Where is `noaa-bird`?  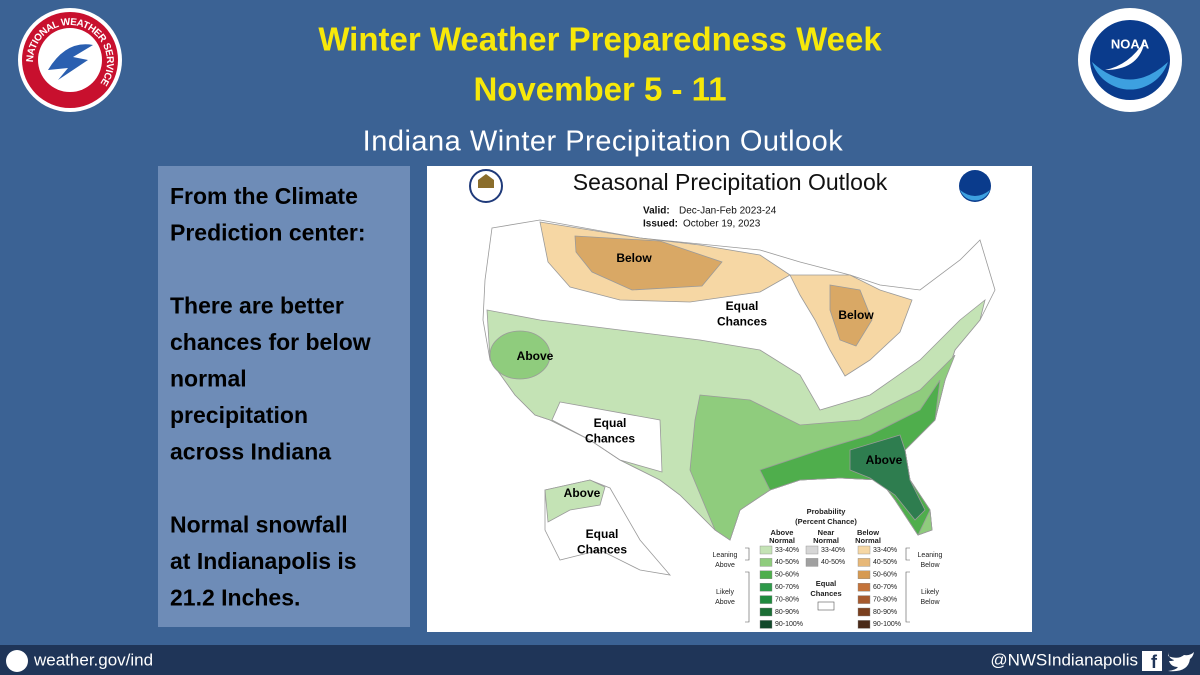 noaa-bird is located at coordinates (1125, 55).